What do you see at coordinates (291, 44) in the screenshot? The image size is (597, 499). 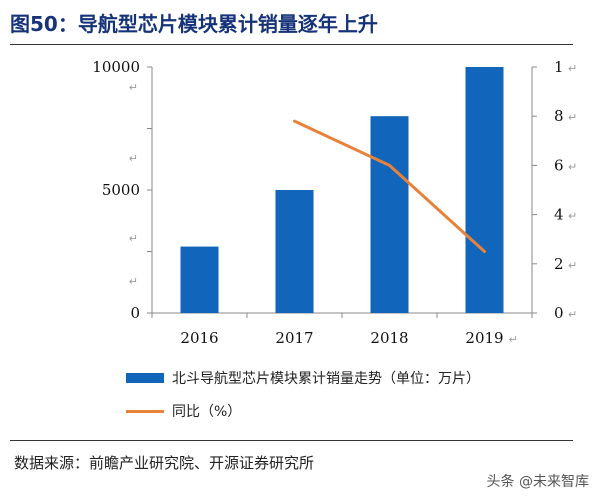 I see `title-divider` at bounding box center [291, 44].